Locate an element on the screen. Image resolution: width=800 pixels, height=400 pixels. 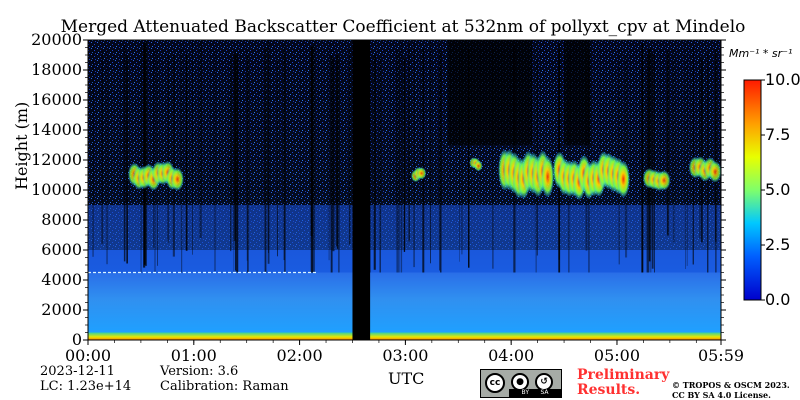
date-label: 2023-12-11 is located at coordinates (77, 371).